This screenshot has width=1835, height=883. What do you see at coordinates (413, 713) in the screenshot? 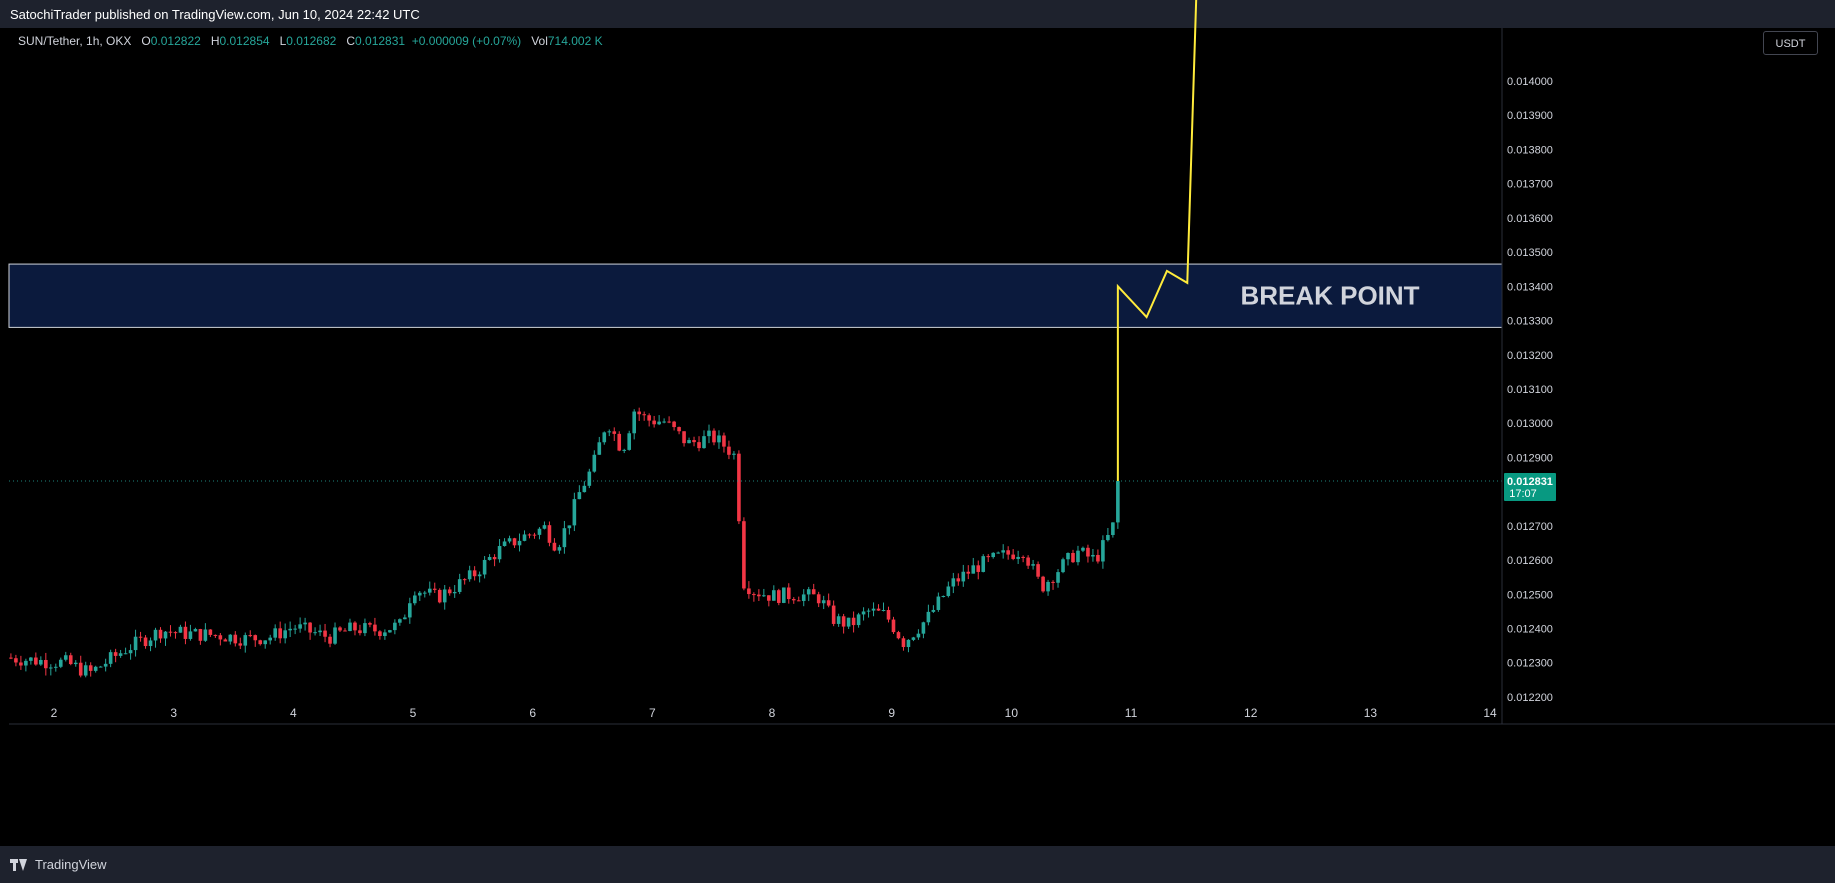
I see `time-tick-label: 5` at bounding box center [413, 713].